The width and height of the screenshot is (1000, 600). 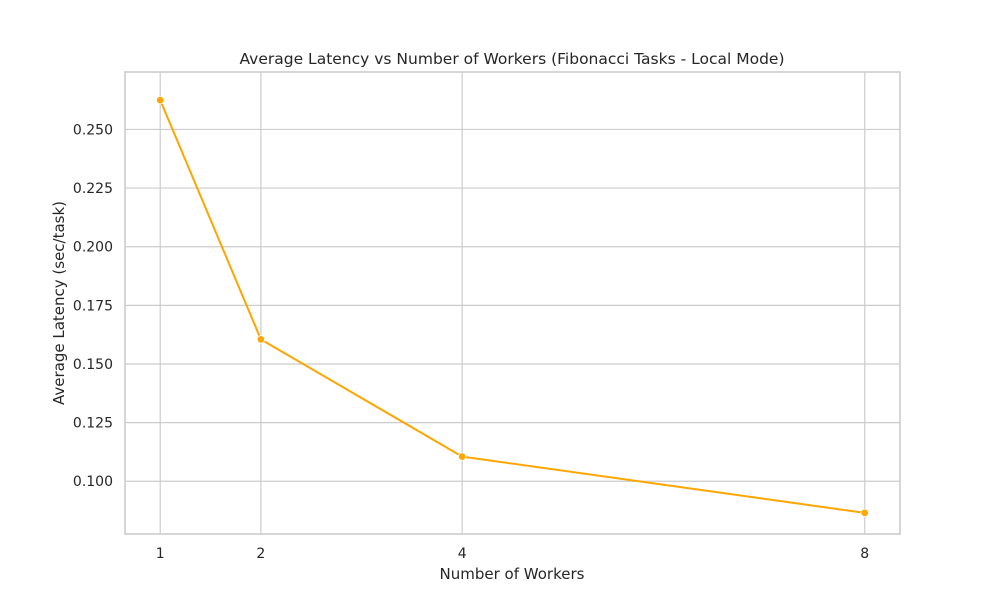 What do you see at coordinates (512, 554) in the screenshot?
I see `x-tick-labels: 1 2 4 8` at bounding box center [512, 554].